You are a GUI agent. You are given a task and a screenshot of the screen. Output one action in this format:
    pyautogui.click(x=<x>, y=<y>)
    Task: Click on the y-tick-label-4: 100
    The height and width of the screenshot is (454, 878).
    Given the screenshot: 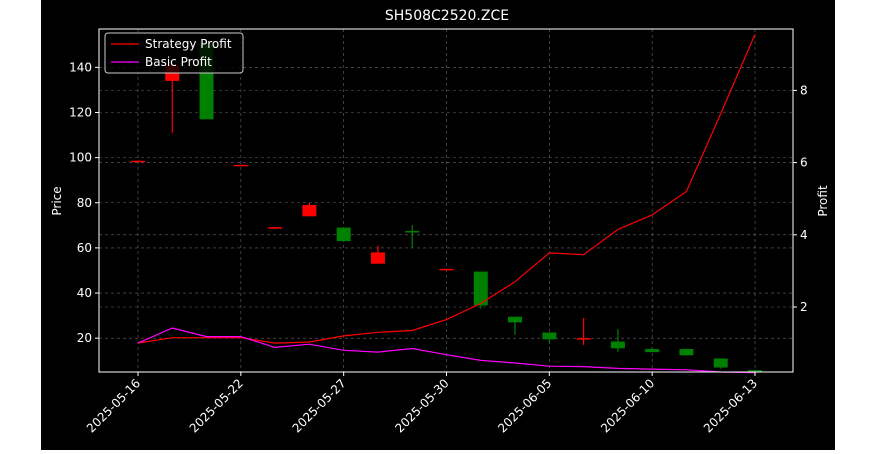 What is the action you would take?
    pyautogui.click(x=80, y=158)
    